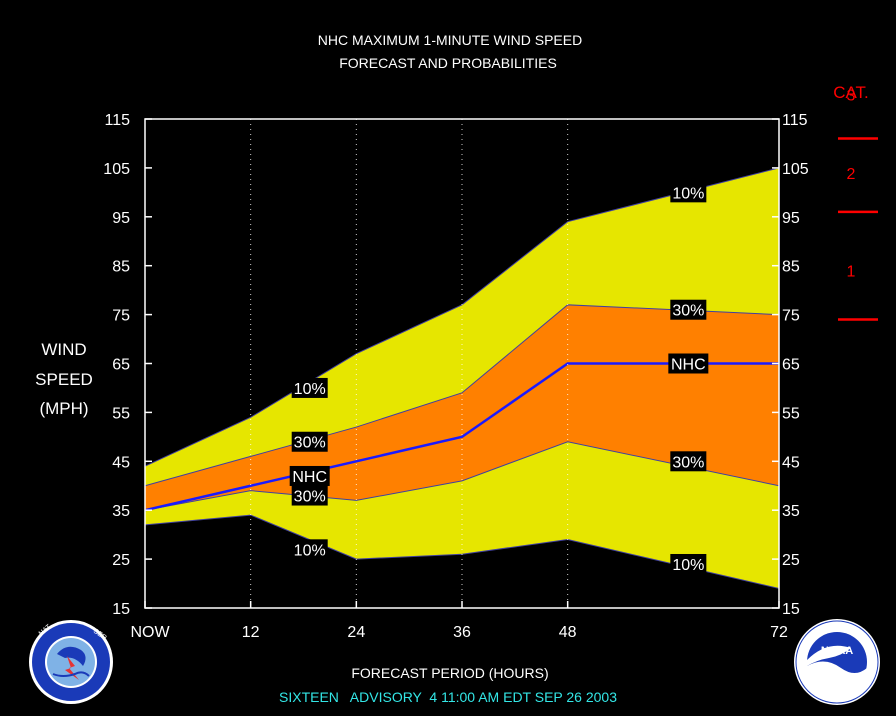 Image resolution: width=896 pixels, height=716 pixels. Describe the element at coordinates (356, 632) in the screenshot. I see `x-tick-label: 24` at that location.